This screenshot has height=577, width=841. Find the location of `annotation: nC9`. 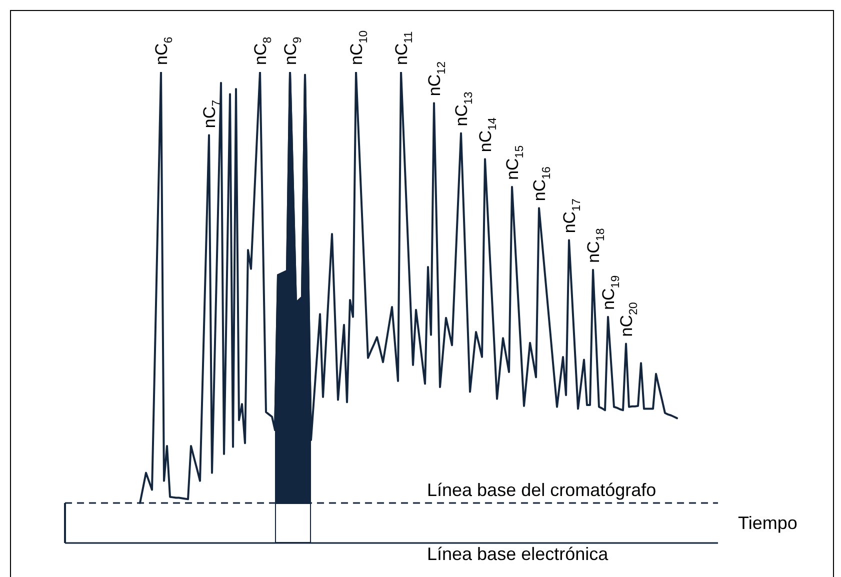

annotation: nC9 is located at coordinates (292, 50).